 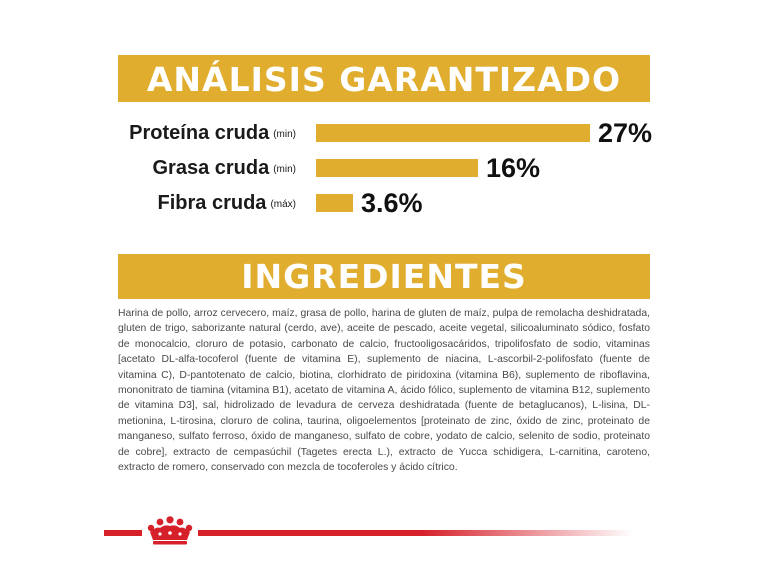 I want to click on nutrient-qualifier: (máx), so click(x=283, y=204).